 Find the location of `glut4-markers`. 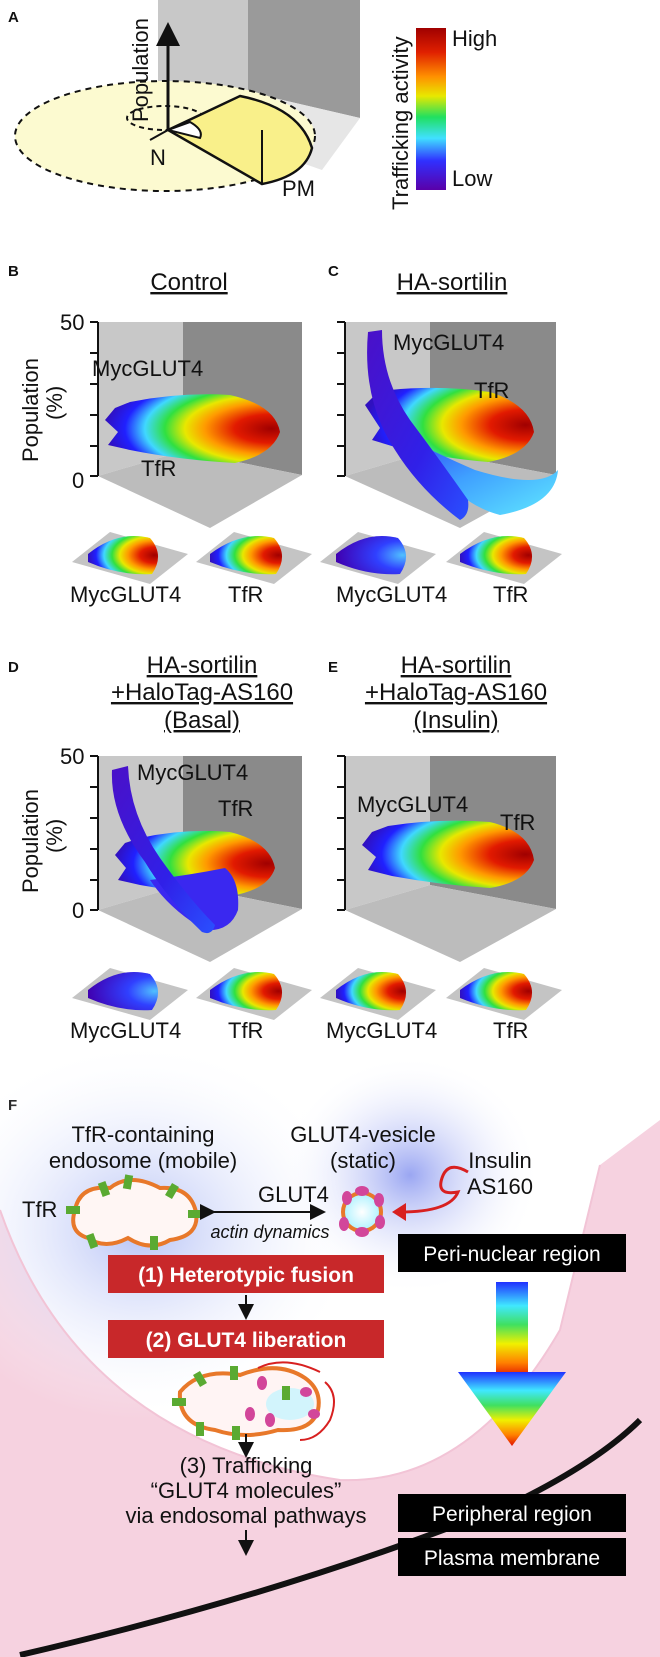

glut4-markers is located at coordinates (362, 1211).